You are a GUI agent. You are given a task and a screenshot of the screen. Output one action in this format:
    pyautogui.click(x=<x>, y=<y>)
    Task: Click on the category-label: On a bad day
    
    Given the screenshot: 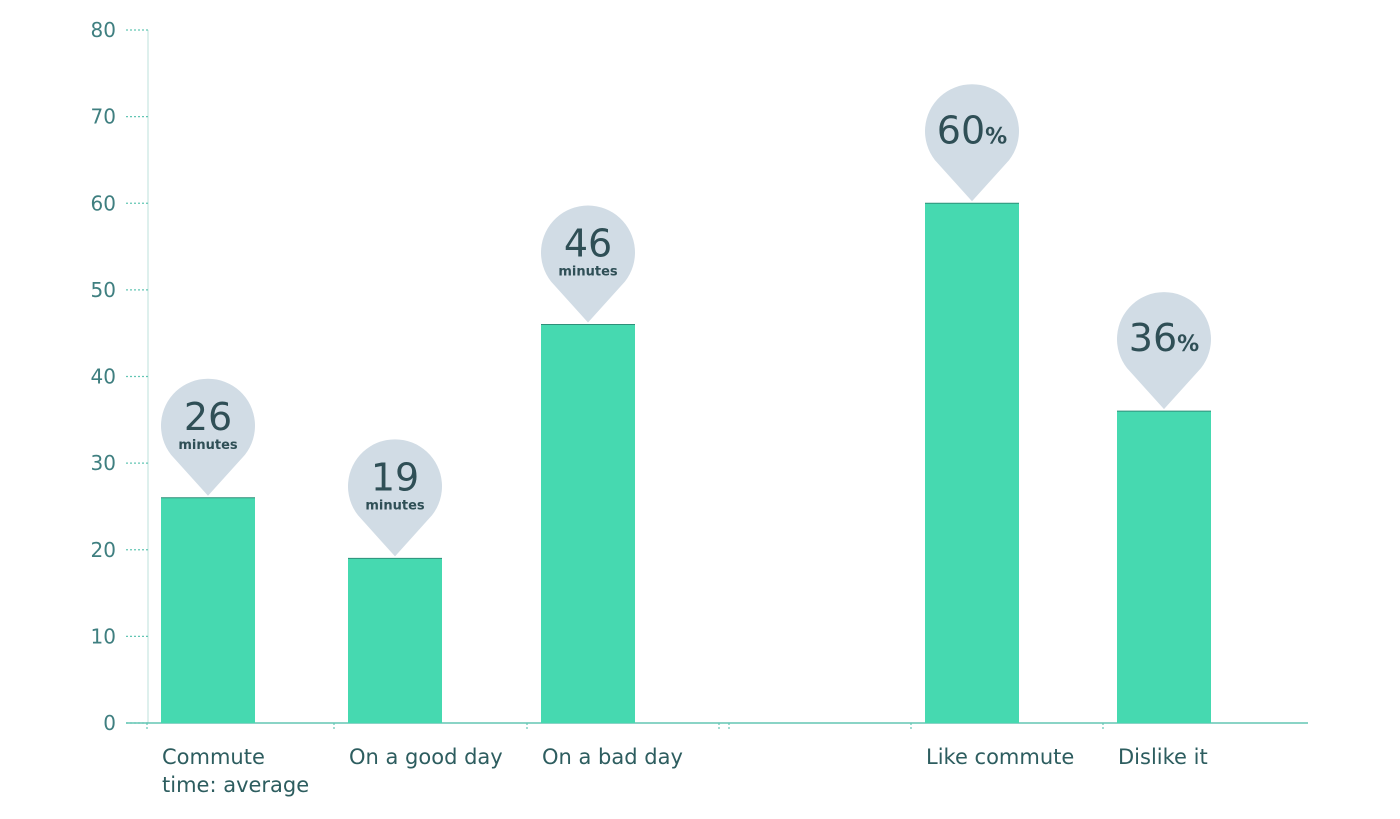 What is the action you would take?
    pyautogui.click(x=612, y=757)
    